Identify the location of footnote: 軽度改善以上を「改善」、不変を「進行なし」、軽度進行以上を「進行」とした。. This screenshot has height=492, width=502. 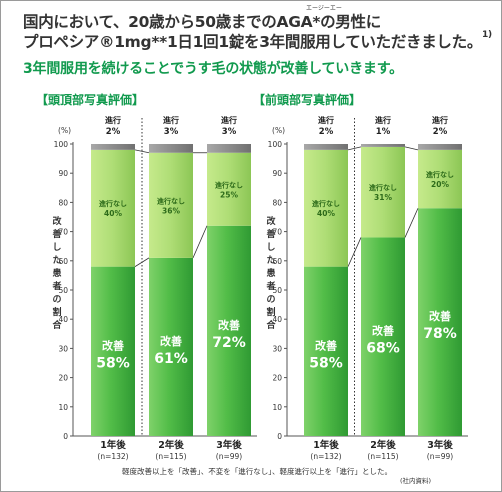
(257, 471).